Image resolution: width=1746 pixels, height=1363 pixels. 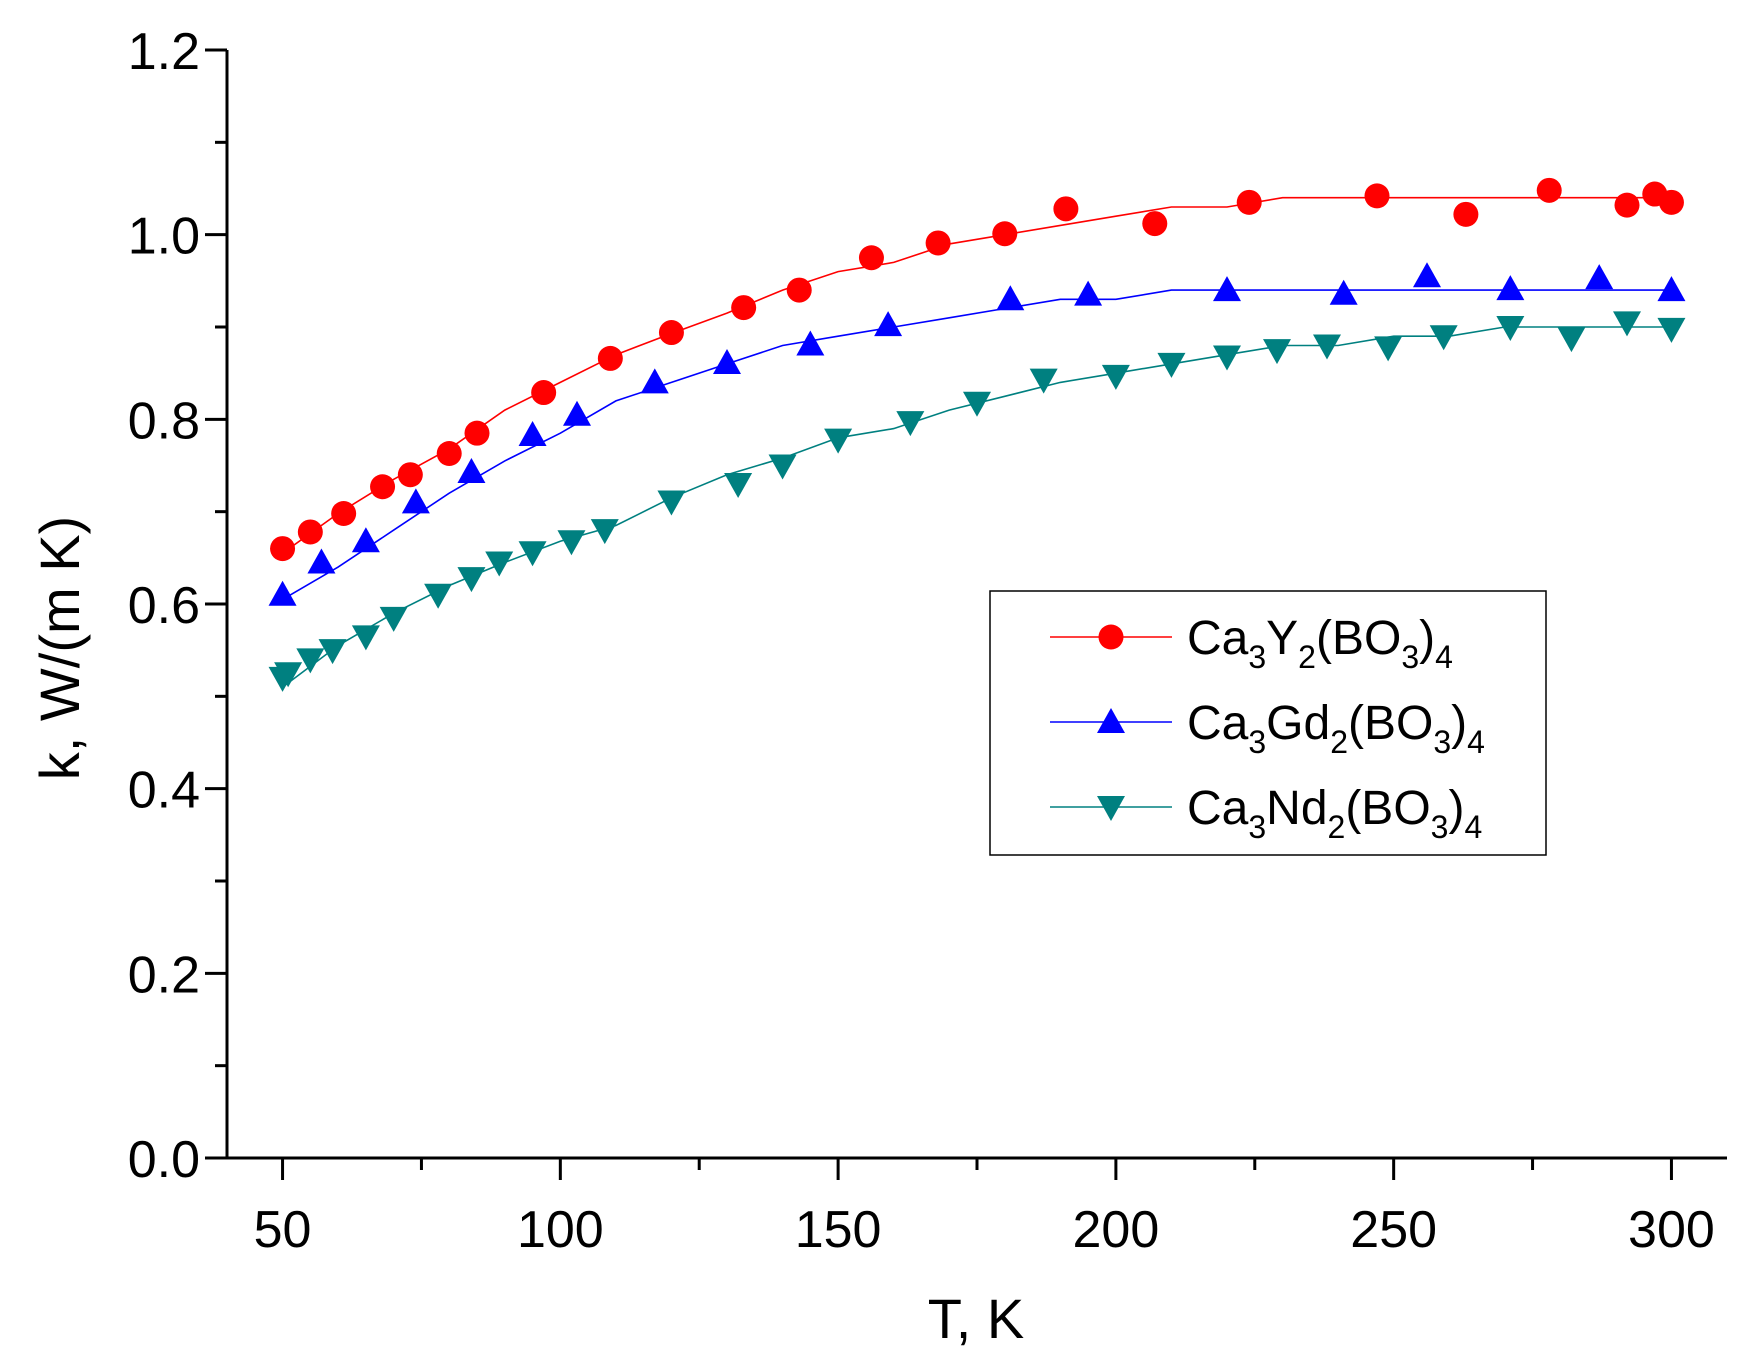 I want to click on y-axis-ticks: 0.0 0.2 0.4 0.6 0.8 1.0 1.2, so click(x=177, y=606).